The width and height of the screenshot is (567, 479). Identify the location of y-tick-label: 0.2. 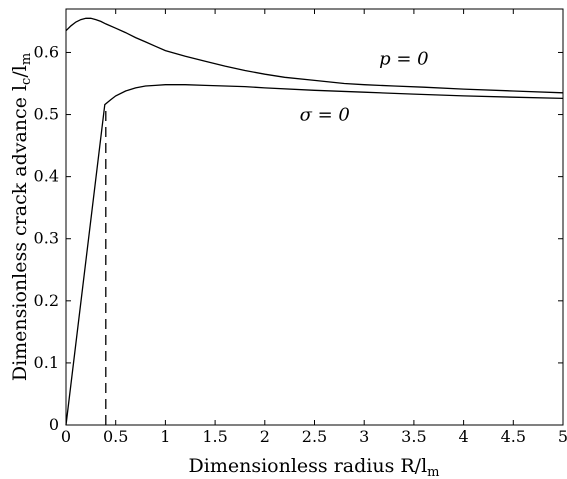
(46, 300).